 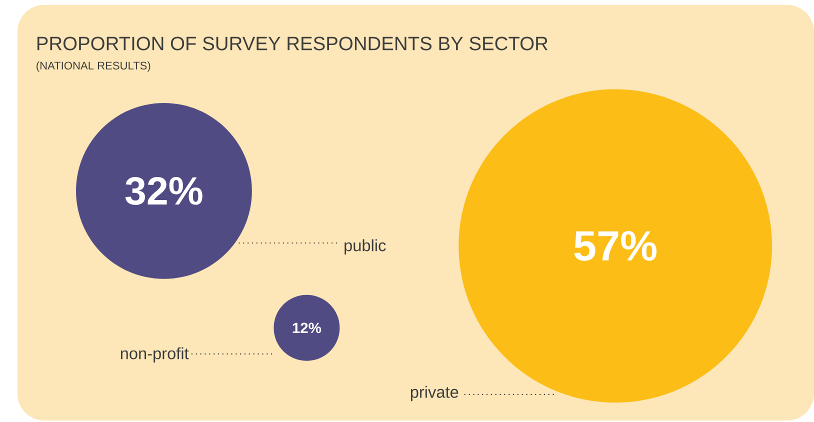 What do you see at coordinates (154, 354) in the screenshot?
I see `category-label: non-profit` at bounding box center [154, 354].